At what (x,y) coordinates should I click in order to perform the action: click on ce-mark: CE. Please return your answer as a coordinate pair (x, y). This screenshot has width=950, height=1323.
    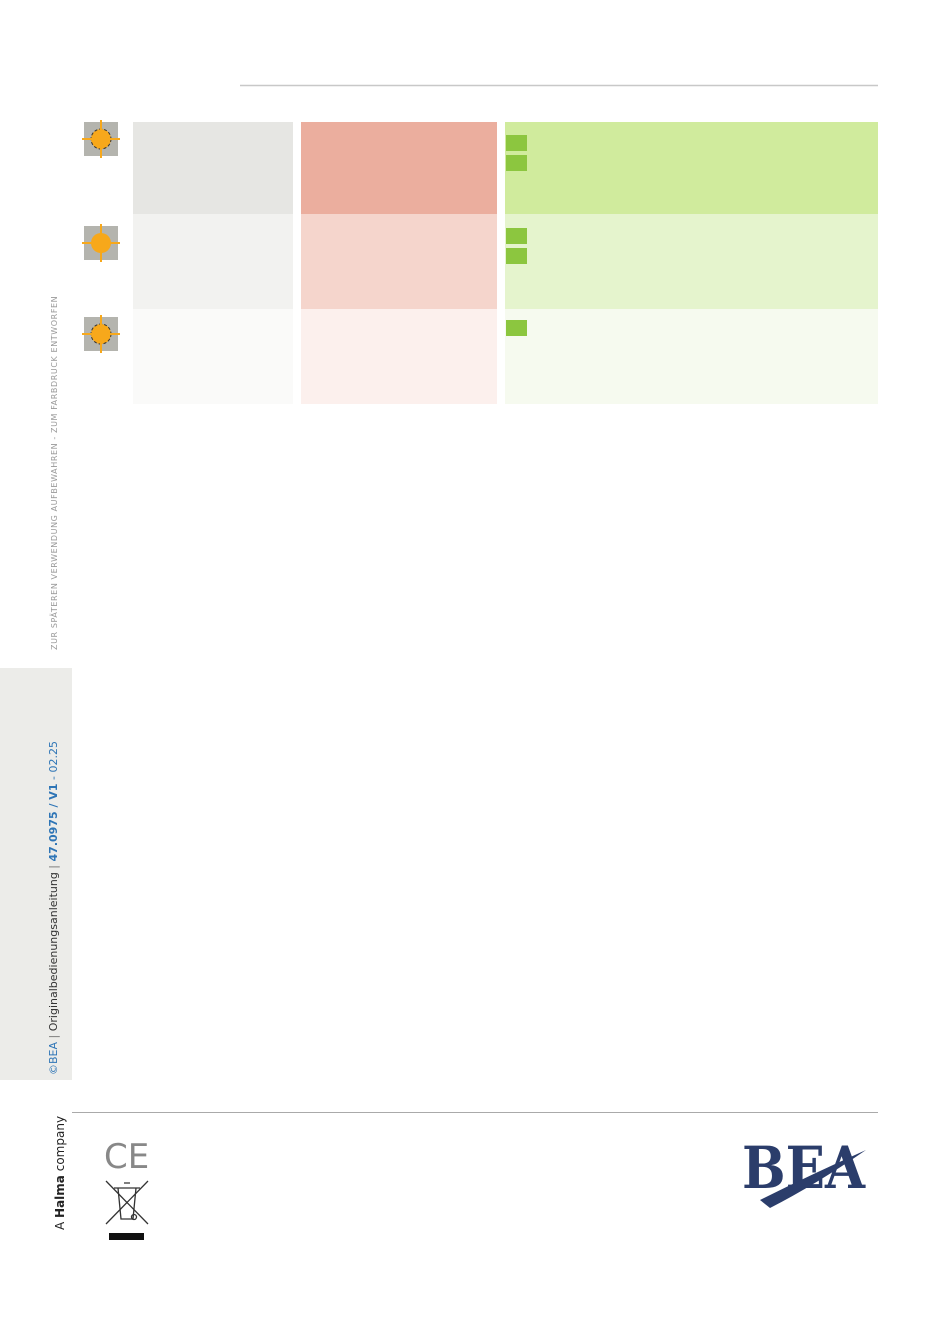
    Looking at the image, I should click on (126, 1157).